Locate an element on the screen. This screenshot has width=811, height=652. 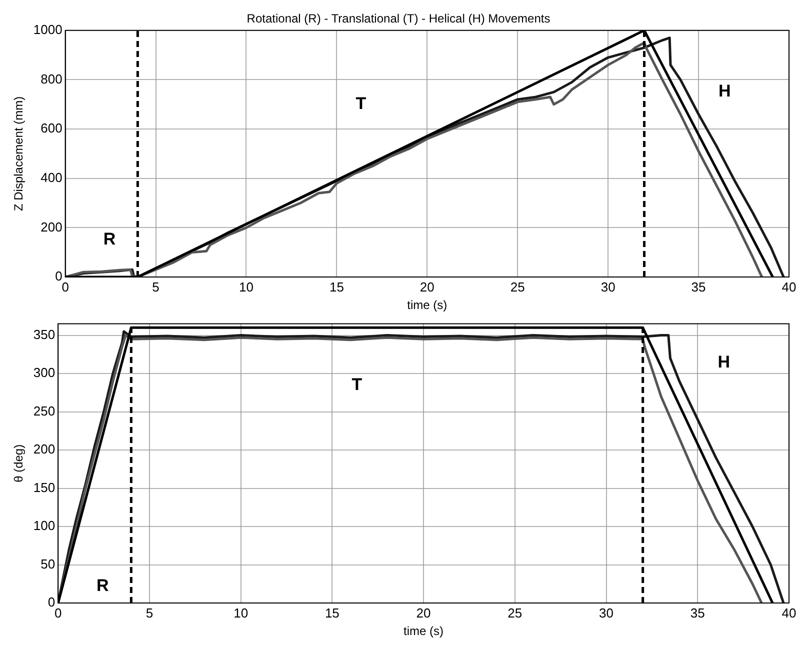
y-tick-label: 350 is located at coordinates (44, 334).